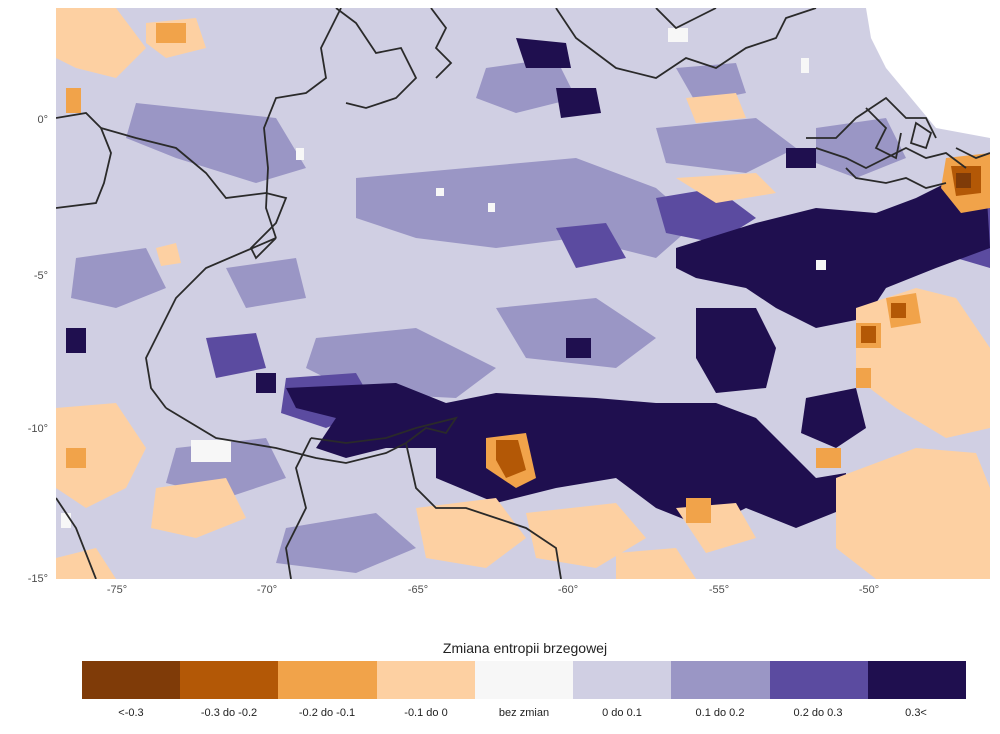  Describe the element at coordinates (327, 713) in the screenshot. I see `legend-label-2: -0.2 do -0.1` at that location.